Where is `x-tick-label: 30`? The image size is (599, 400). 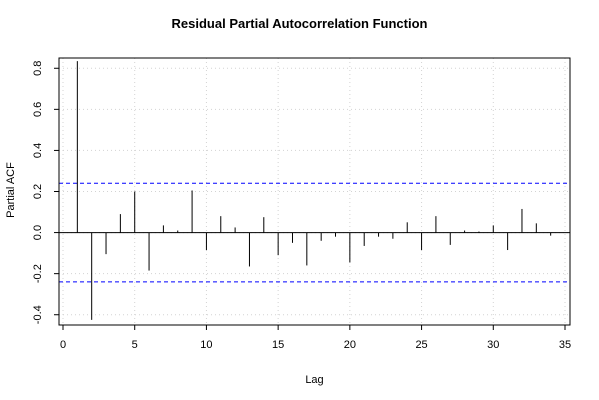
x-tick-label: 30 is located at coordinates (493, 345).